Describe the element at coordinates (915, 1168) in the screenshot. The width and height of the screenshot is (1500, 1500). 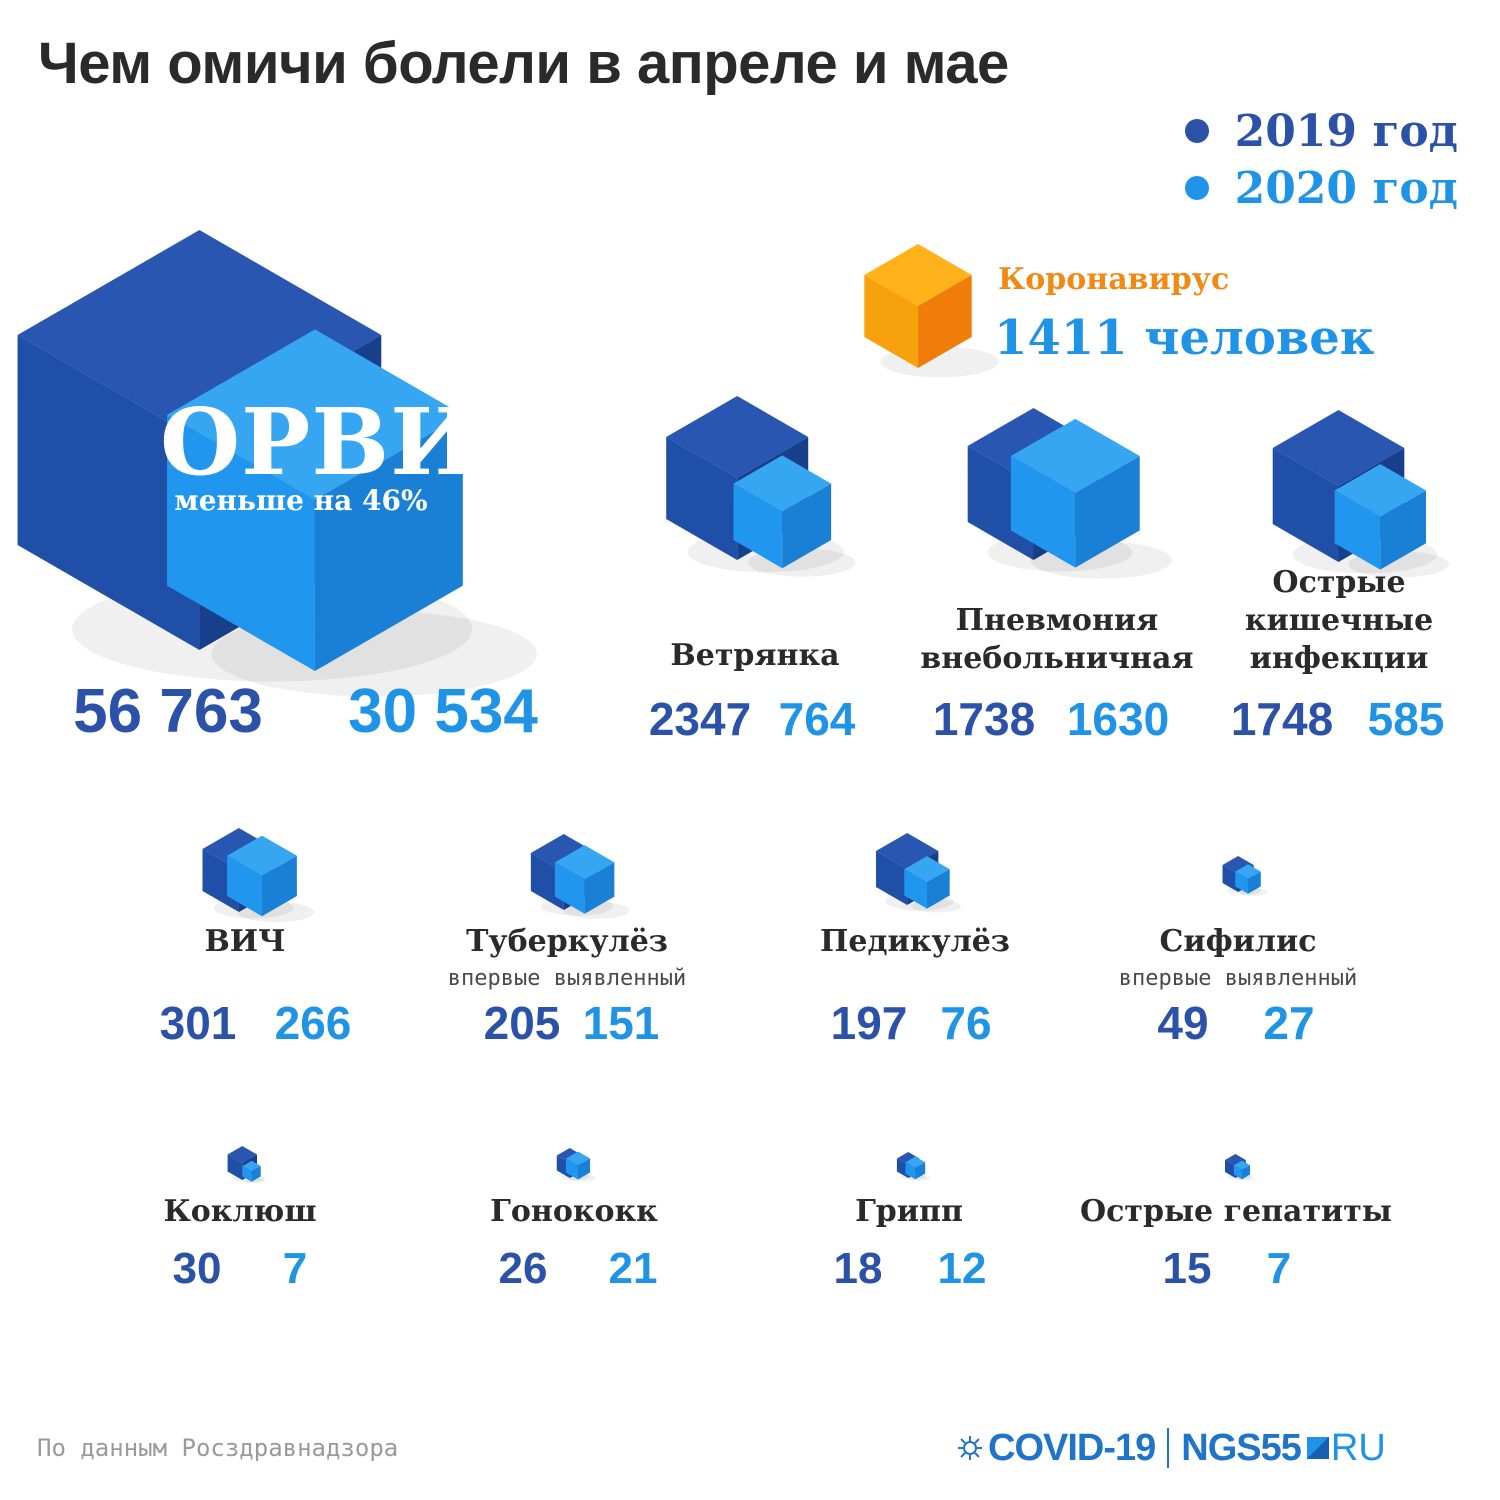
I see `gripp-cube-2020` at that location.